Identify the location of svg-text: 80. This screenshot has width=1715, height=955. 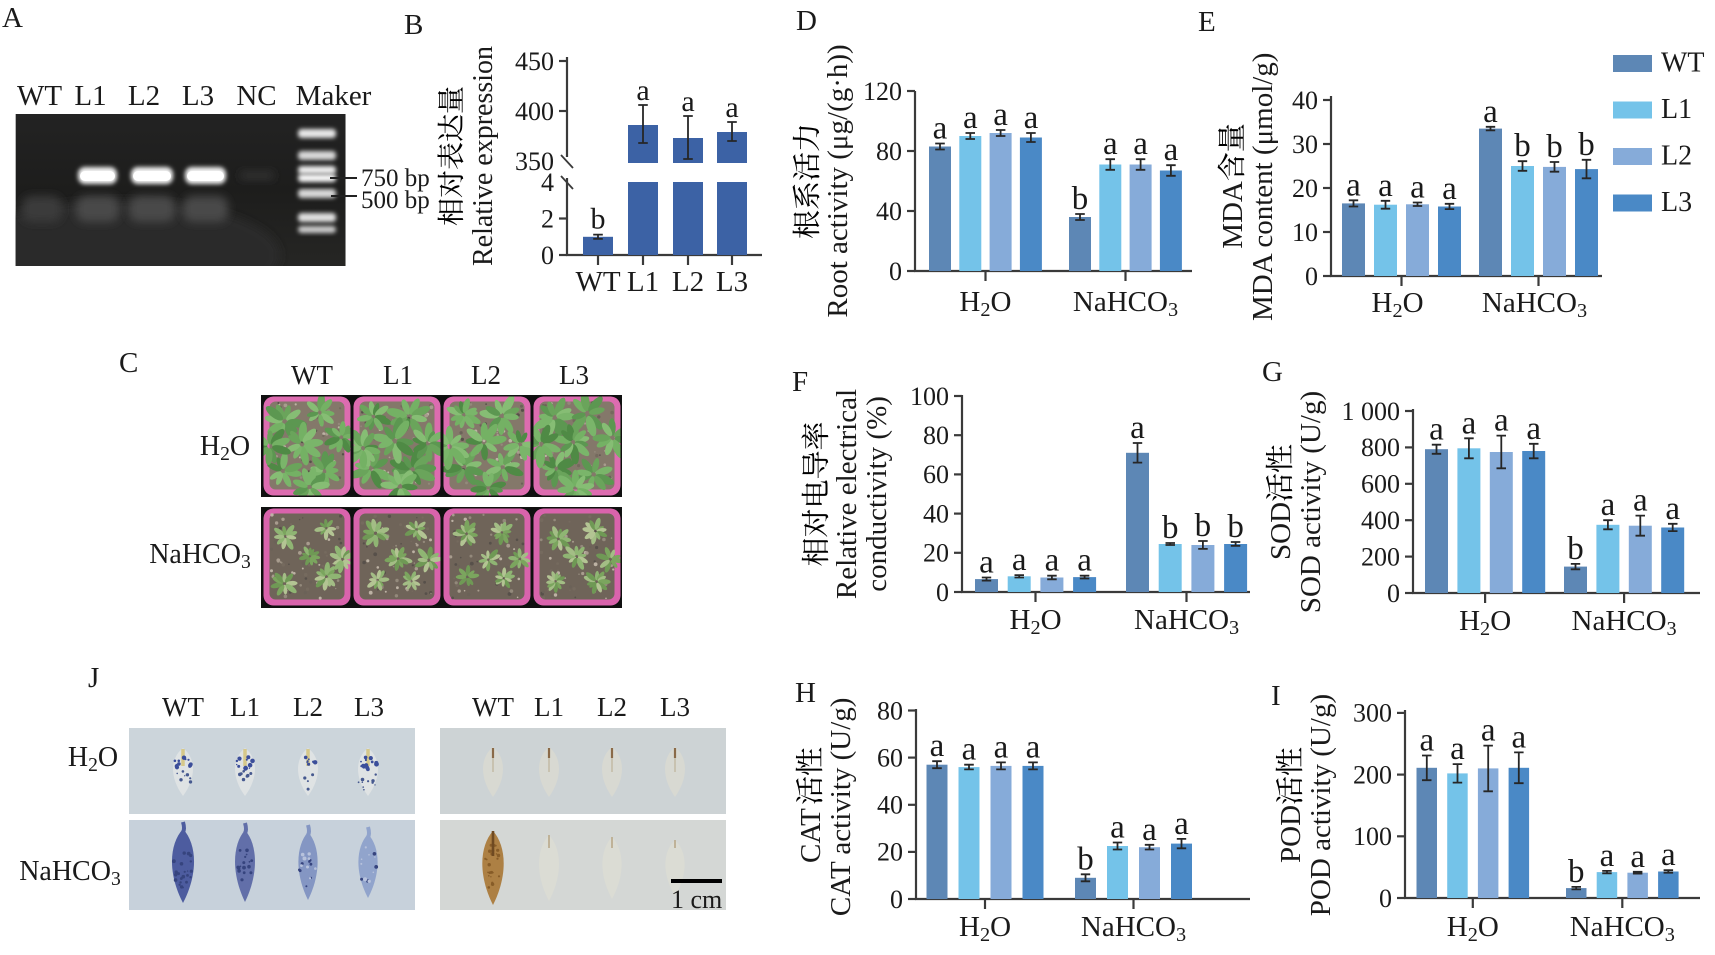
(936, 435).